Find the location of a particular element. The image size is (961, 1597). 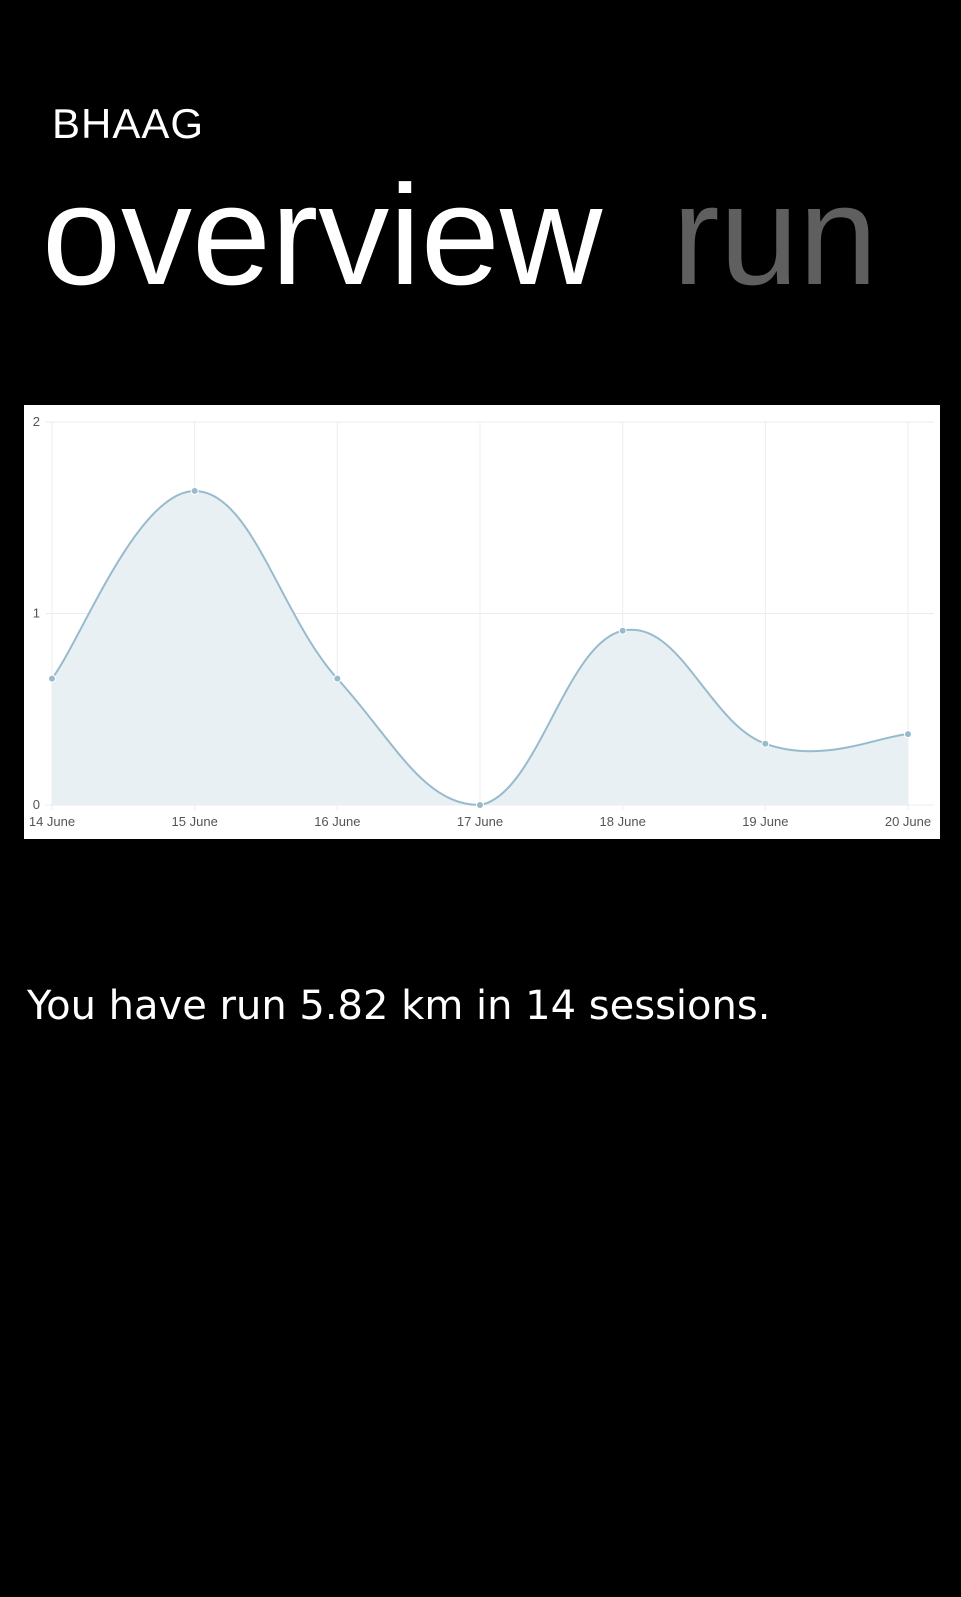

pivot-tab-run: run is located at coordinates (775, 235).